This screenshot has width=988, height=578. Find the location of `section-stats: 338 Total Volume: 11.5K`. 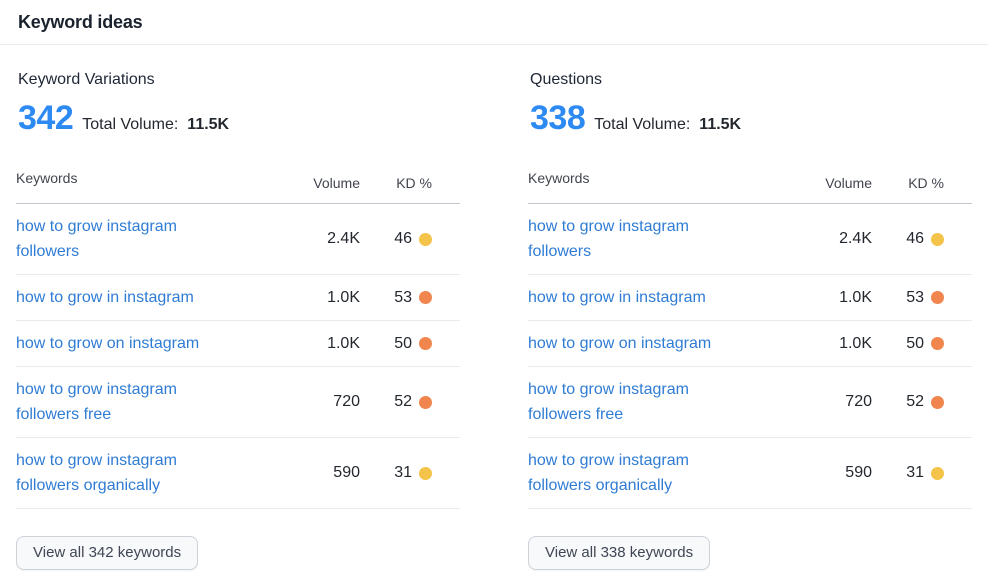

section-stats: 338 Total Volume: 11.5K is located at coordinates (751, 118).